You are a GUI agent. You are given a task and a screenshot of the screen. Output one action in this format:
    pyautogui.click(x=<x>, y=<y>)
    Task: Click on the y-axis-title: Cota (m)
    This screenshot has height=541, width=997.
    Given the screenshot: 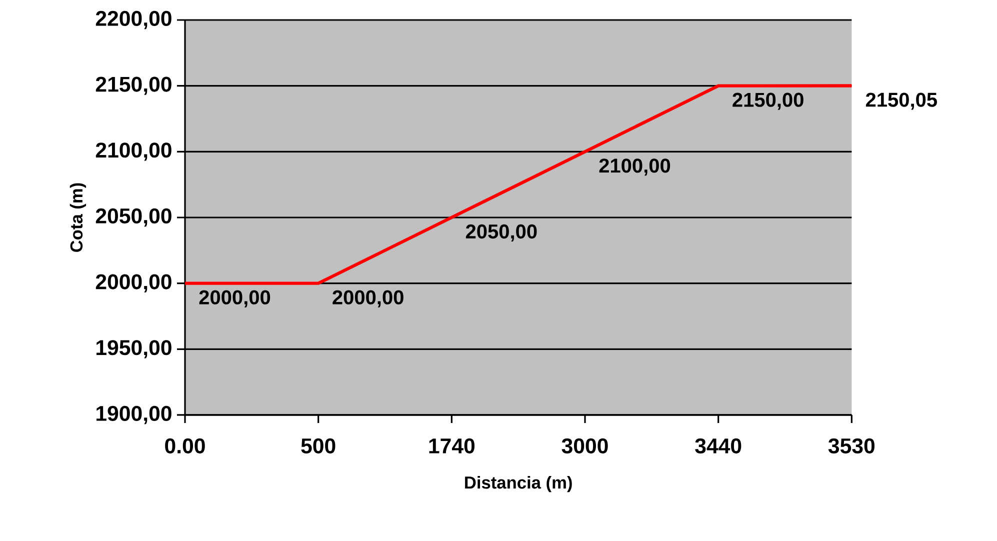 What is the action you would take?
    pyautogui.click(x=78, y=217)
    